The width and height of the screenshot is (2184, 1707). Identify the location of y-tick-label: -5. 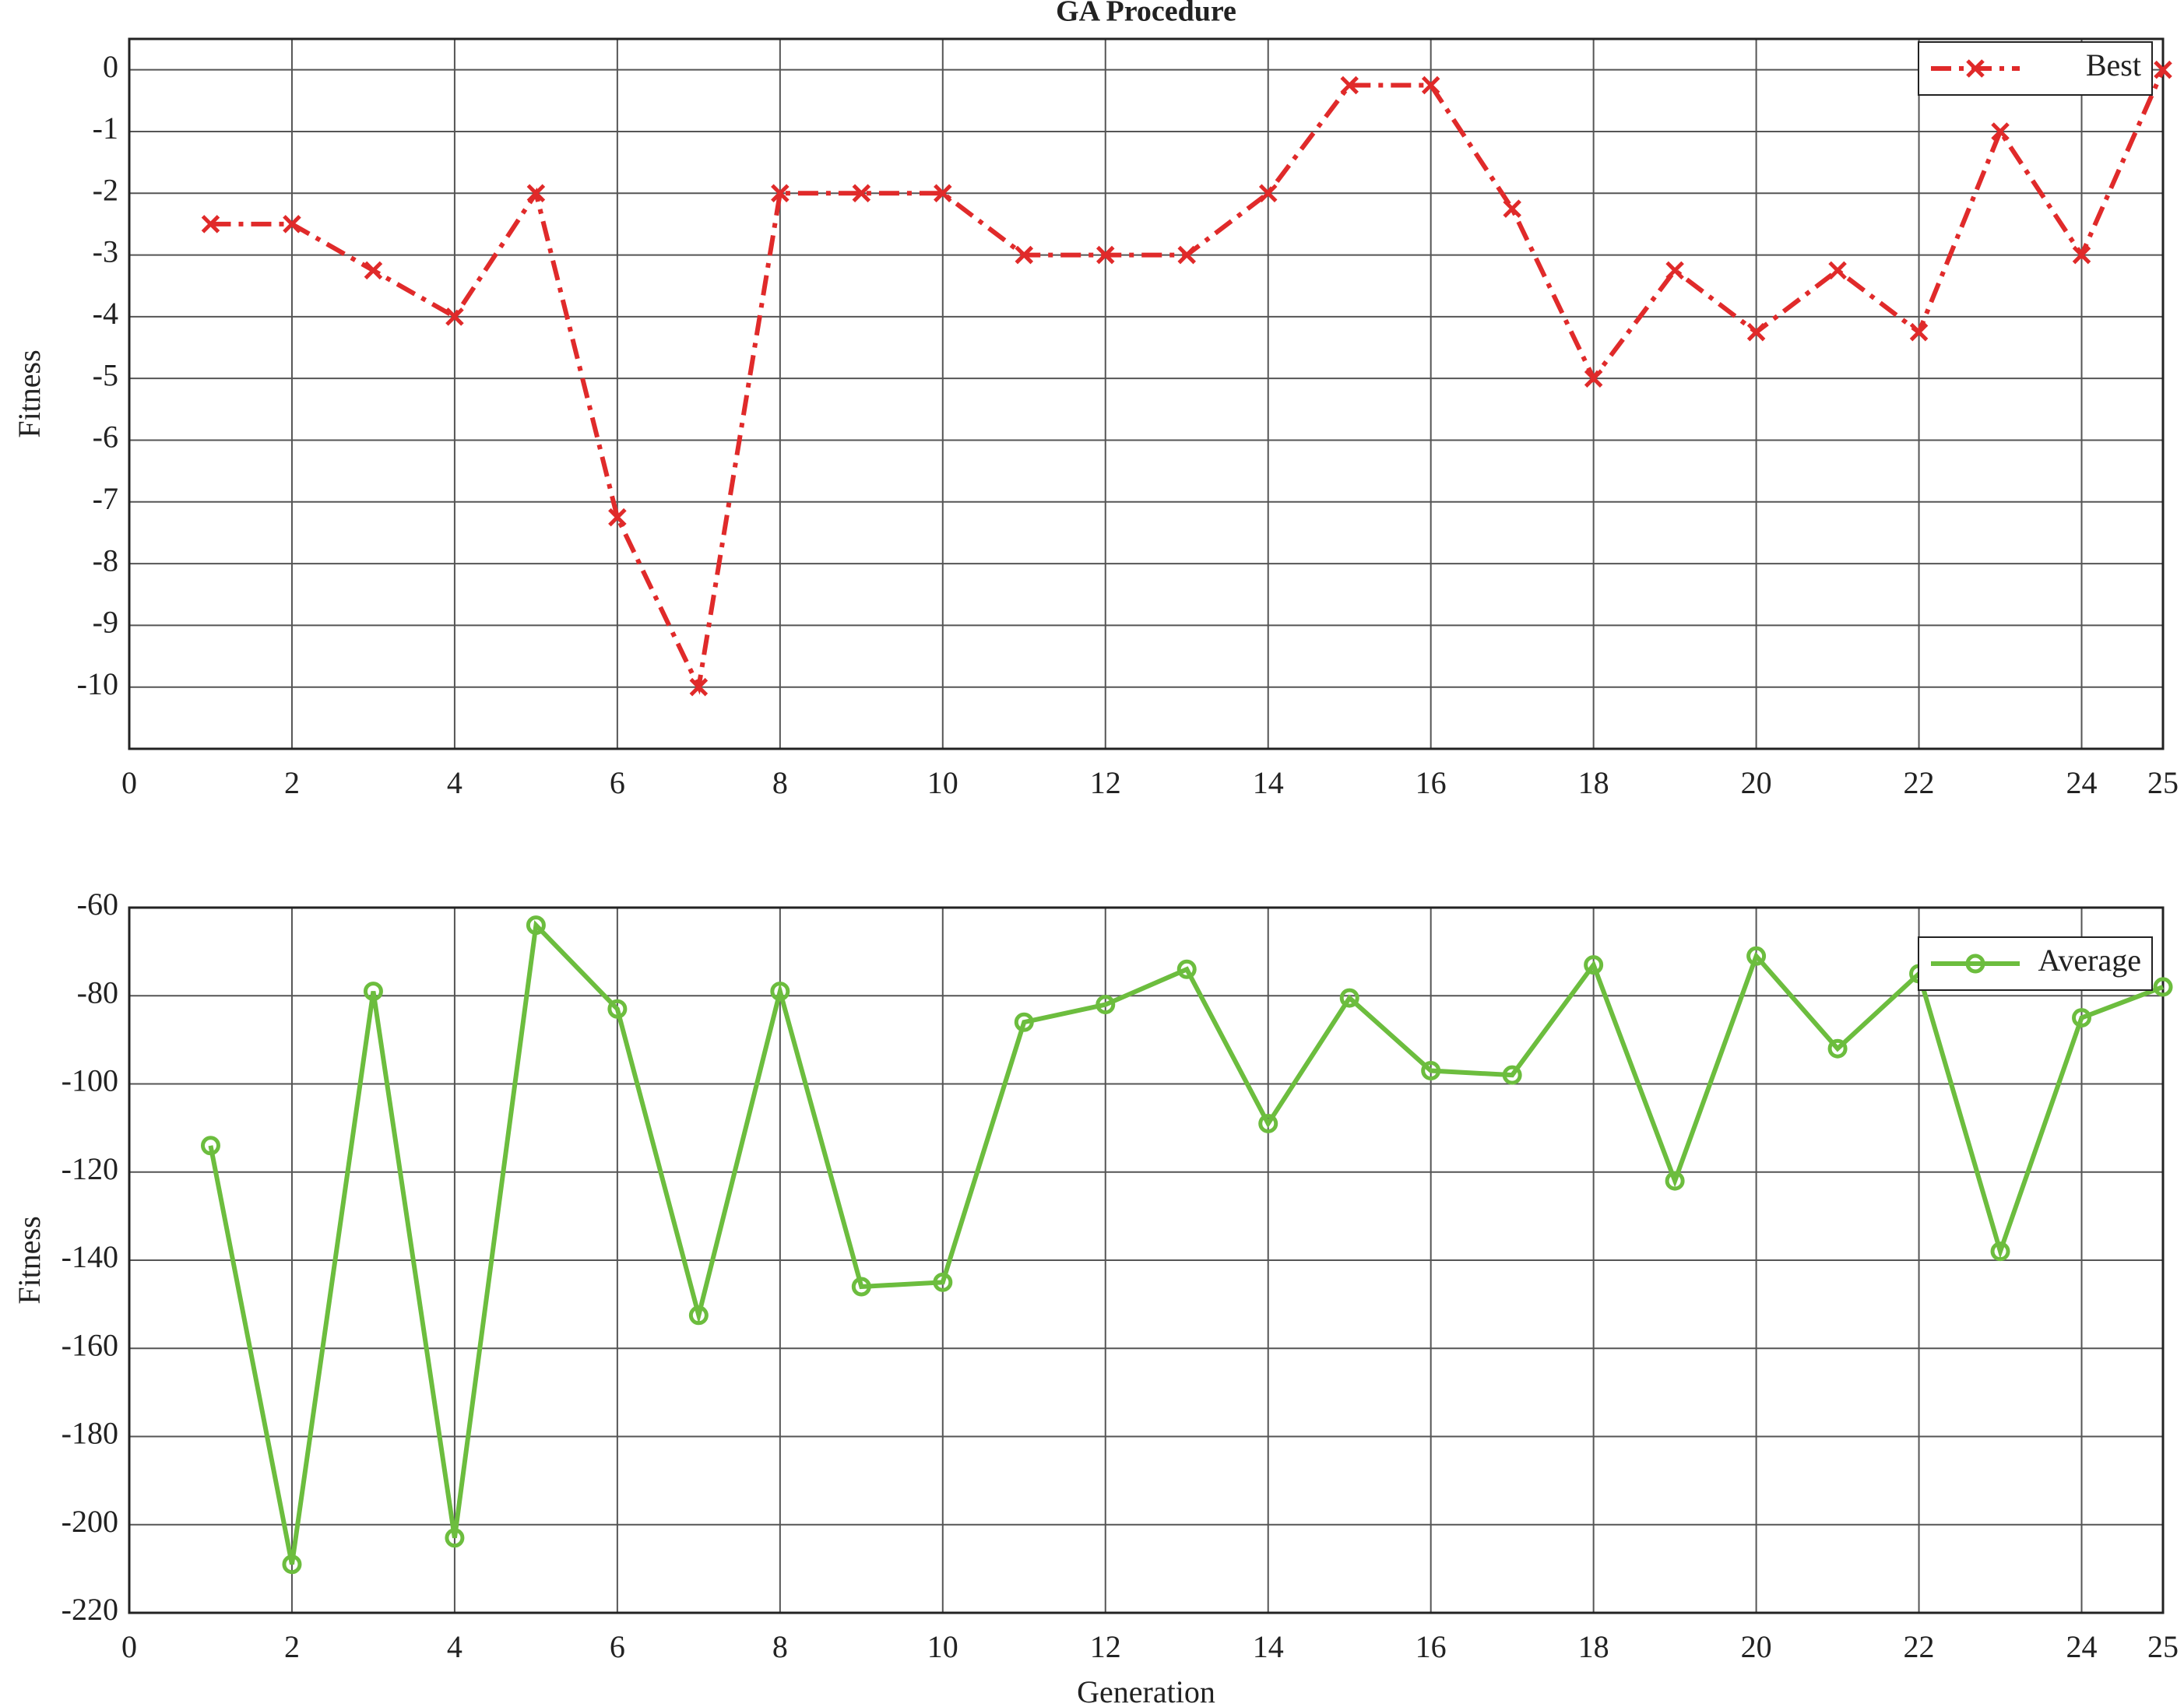
(105, 374).